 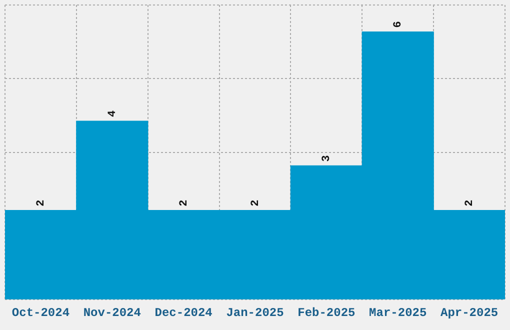 What do you see at coordinates (41, 313) in the screenshot?
I see `x-tick-label: Oct-2024` at bounding box center [41, 313].